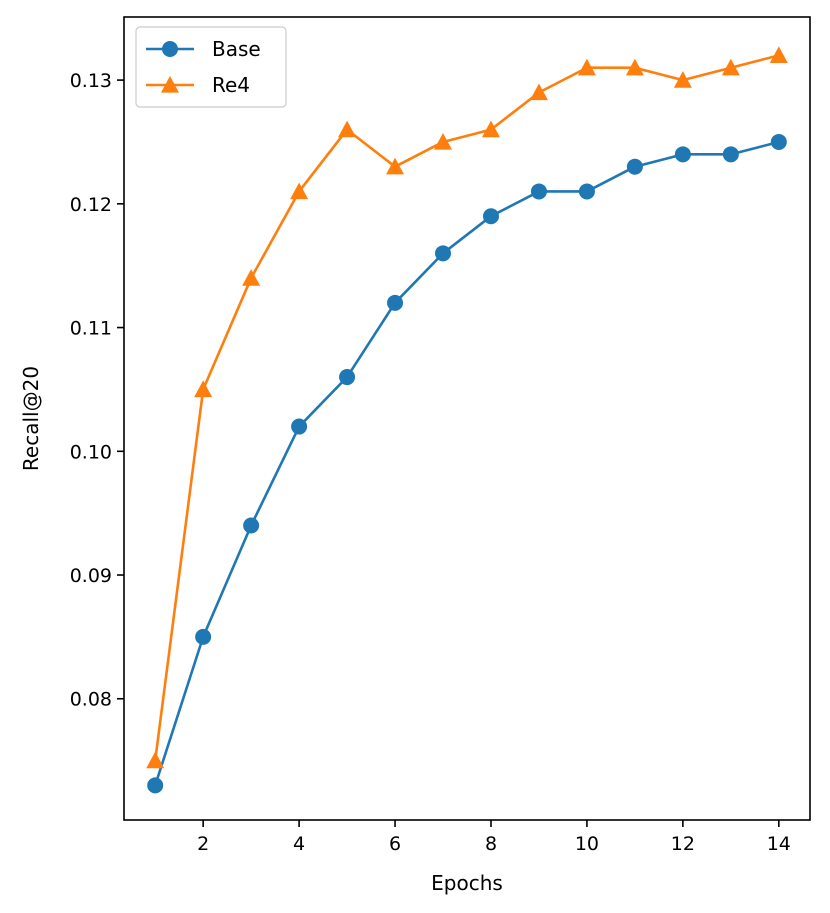  I want to click on legend-item-re4: Re4, so click(198, 85).